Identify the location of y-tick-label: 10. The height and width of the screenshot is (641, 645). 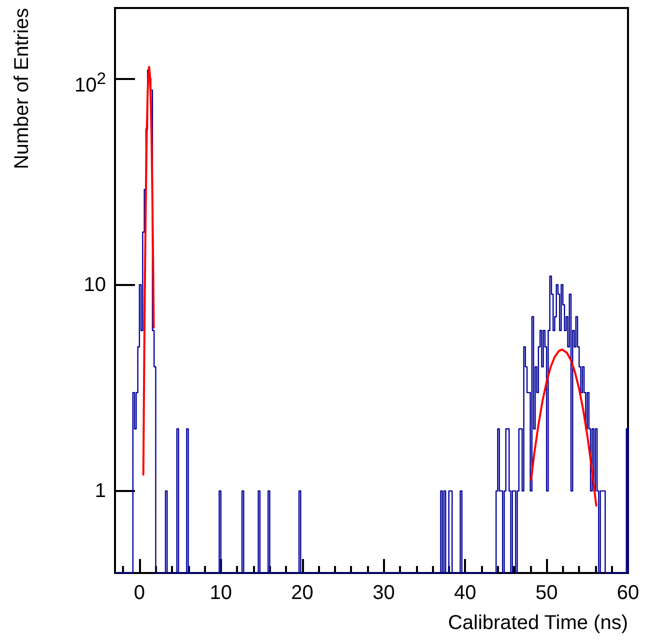
(95, 284).